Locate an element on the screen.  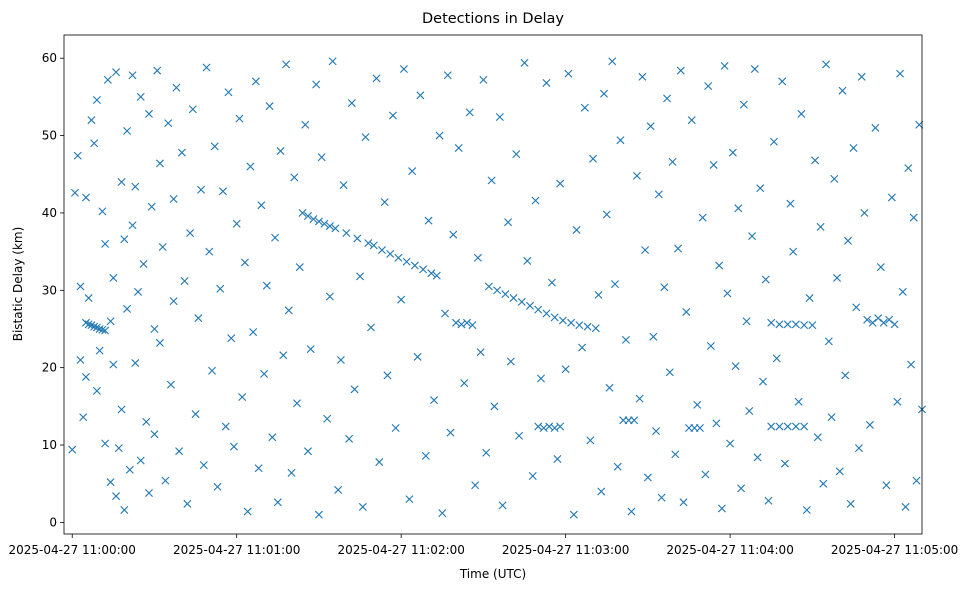
x-tick-label: 2025-04-27 11:02:00 is located at coordinates (400, 550).